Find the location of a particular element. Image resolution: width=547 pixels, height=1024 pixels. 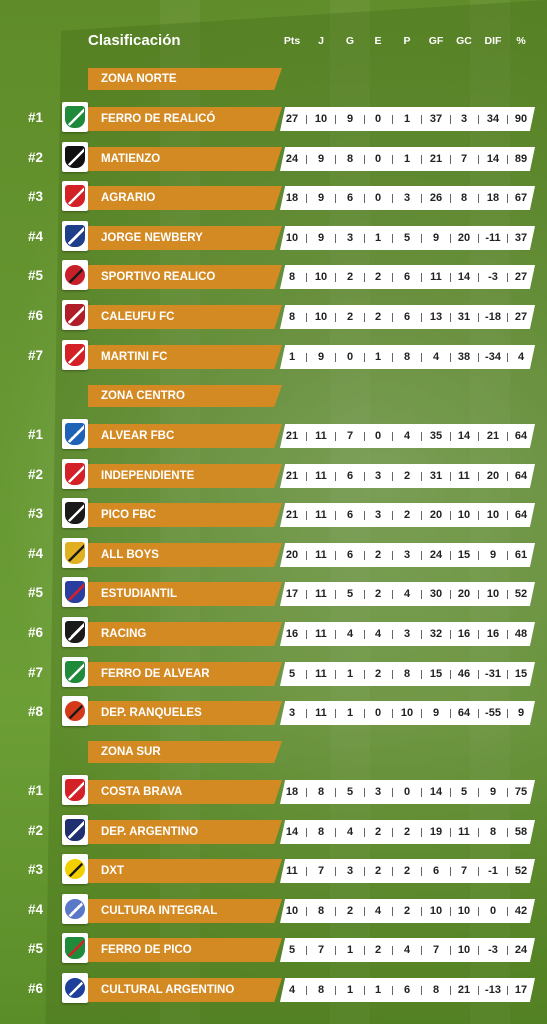

table-row: #6 CALEUFU FC 8 10 2 2 6 13 31 -18 27 is located at coordinates (273, 315).